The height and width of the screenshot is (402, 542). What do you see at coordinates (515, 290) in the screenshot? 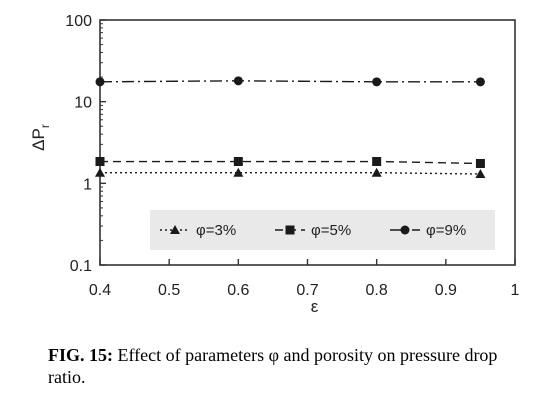
I see `x-tick-label: 1` at bounding box center [515, 290].